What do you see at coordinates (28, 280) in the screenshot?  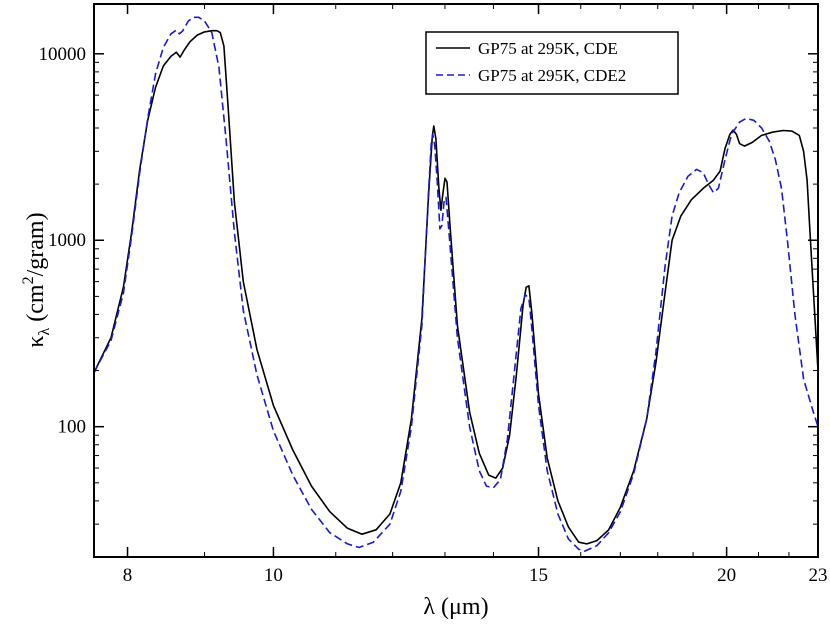 I see `y-axis-label-superscript: 2` at bounding box center [28, 280].